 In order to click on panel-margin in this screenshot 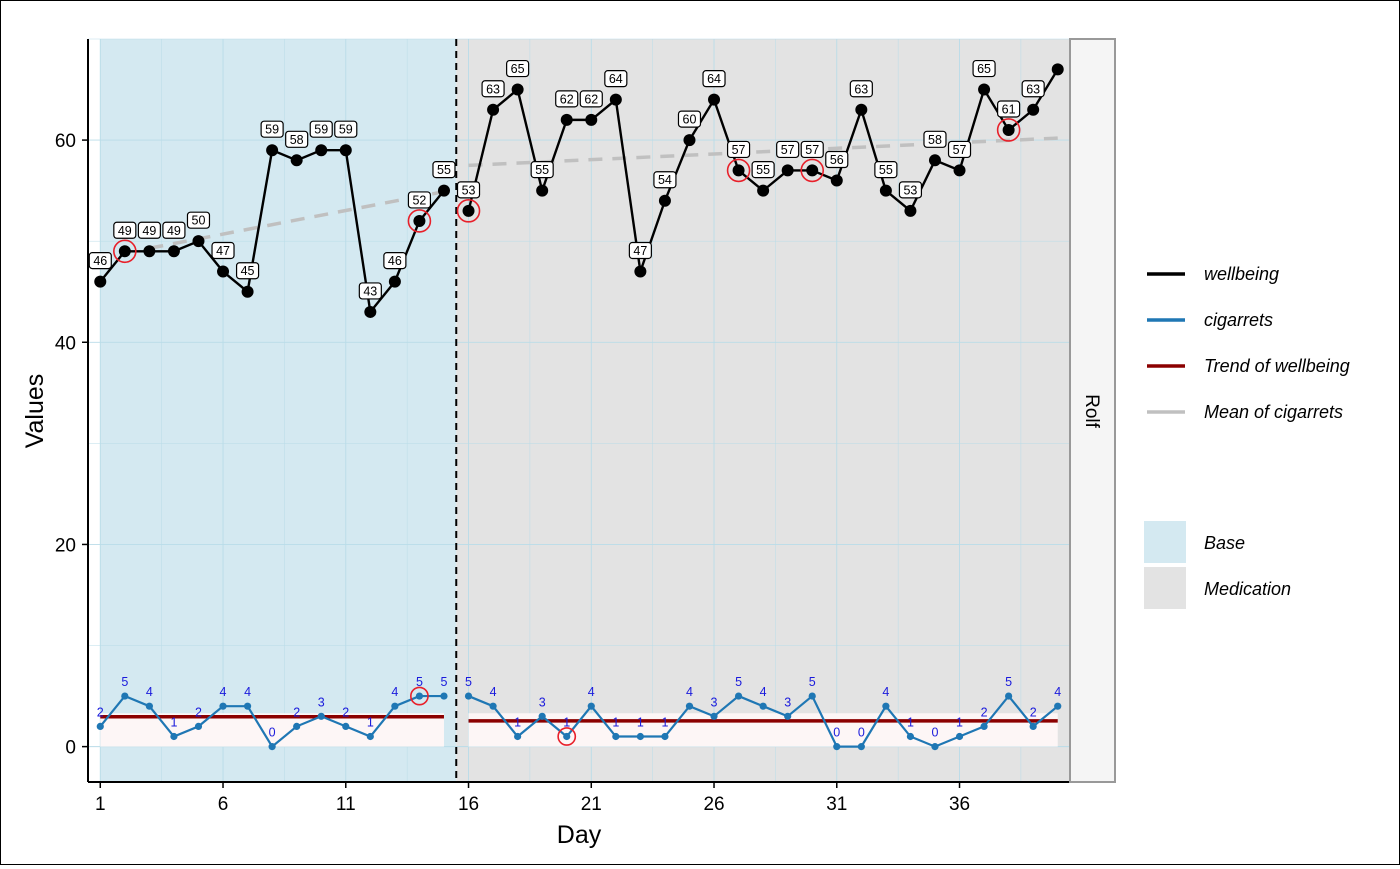, I will do `click(94, 410)`.